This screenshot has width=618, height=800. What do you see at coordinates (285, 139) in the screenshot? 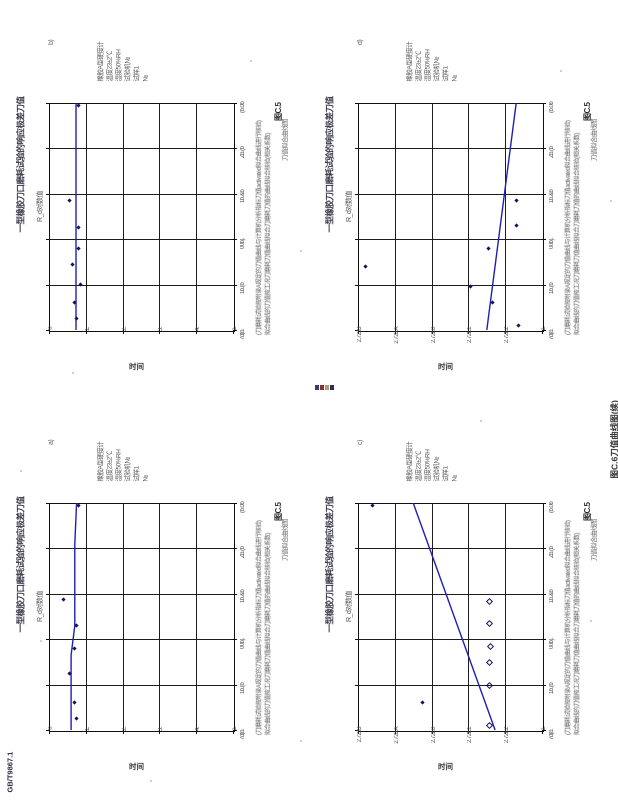
I see `caption-tail: 刀值拟合曲线图` at bounding box center [285, 139].